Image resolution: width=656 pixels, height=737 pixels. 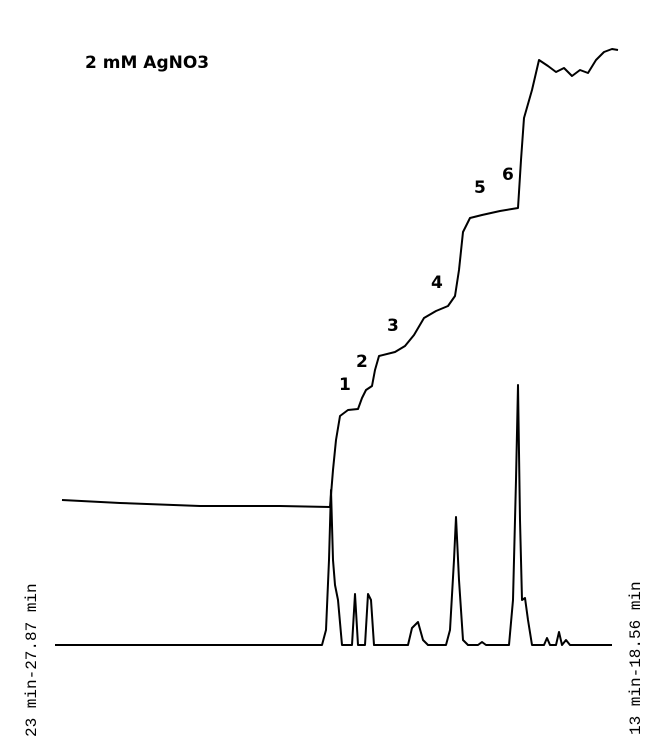 I want to click on peak-label: 1, so click(x=345, y=385).